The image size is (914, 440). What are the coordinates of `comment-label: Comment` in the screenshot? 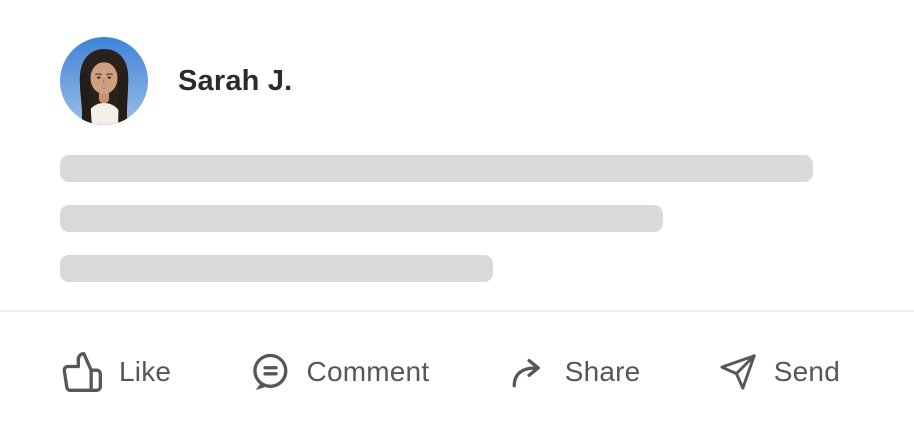 It's located at (368, 371).